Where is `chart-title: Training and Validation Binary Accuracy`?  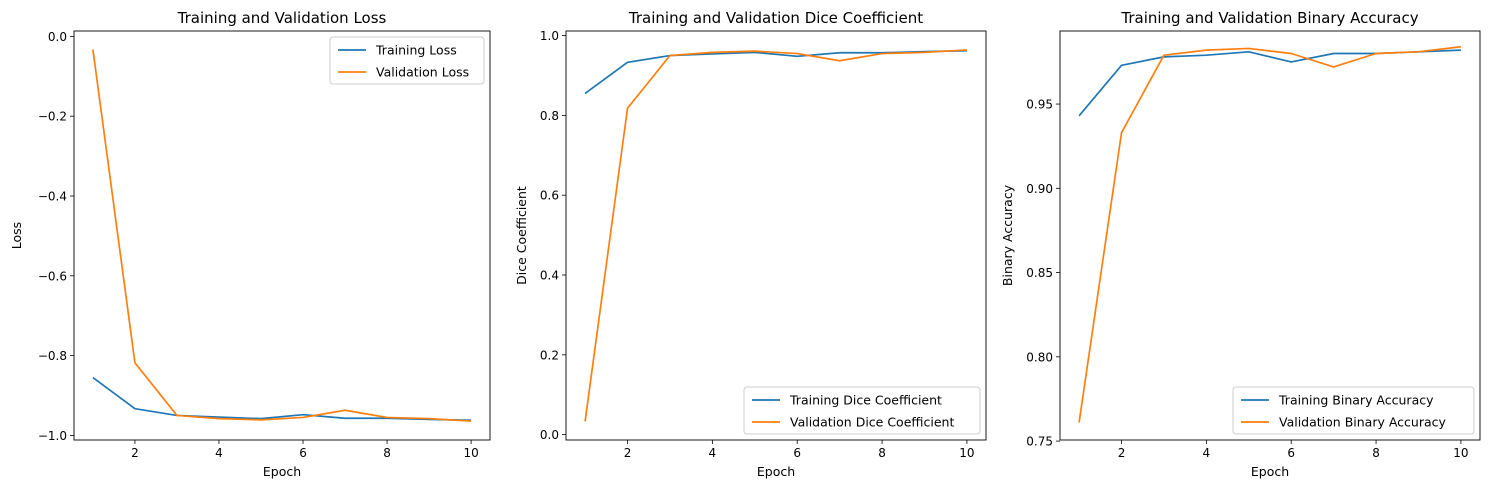 chart-title: Training and Validation Binary Accuracy is located at coordinates (1269, 18).